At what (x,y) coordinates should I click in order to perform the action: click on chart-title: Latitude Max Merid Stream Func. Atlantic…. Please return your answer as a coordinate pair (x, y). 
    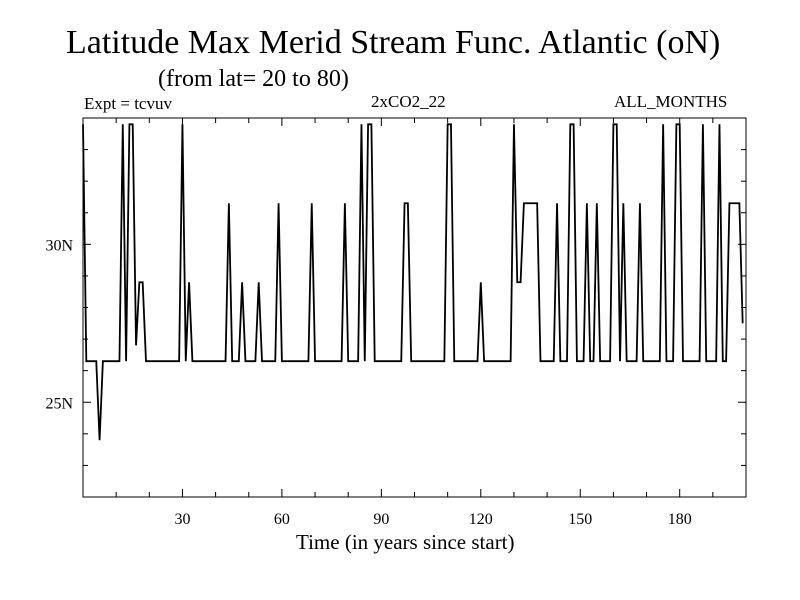
    Looking at the image, I should click on (393, 42).